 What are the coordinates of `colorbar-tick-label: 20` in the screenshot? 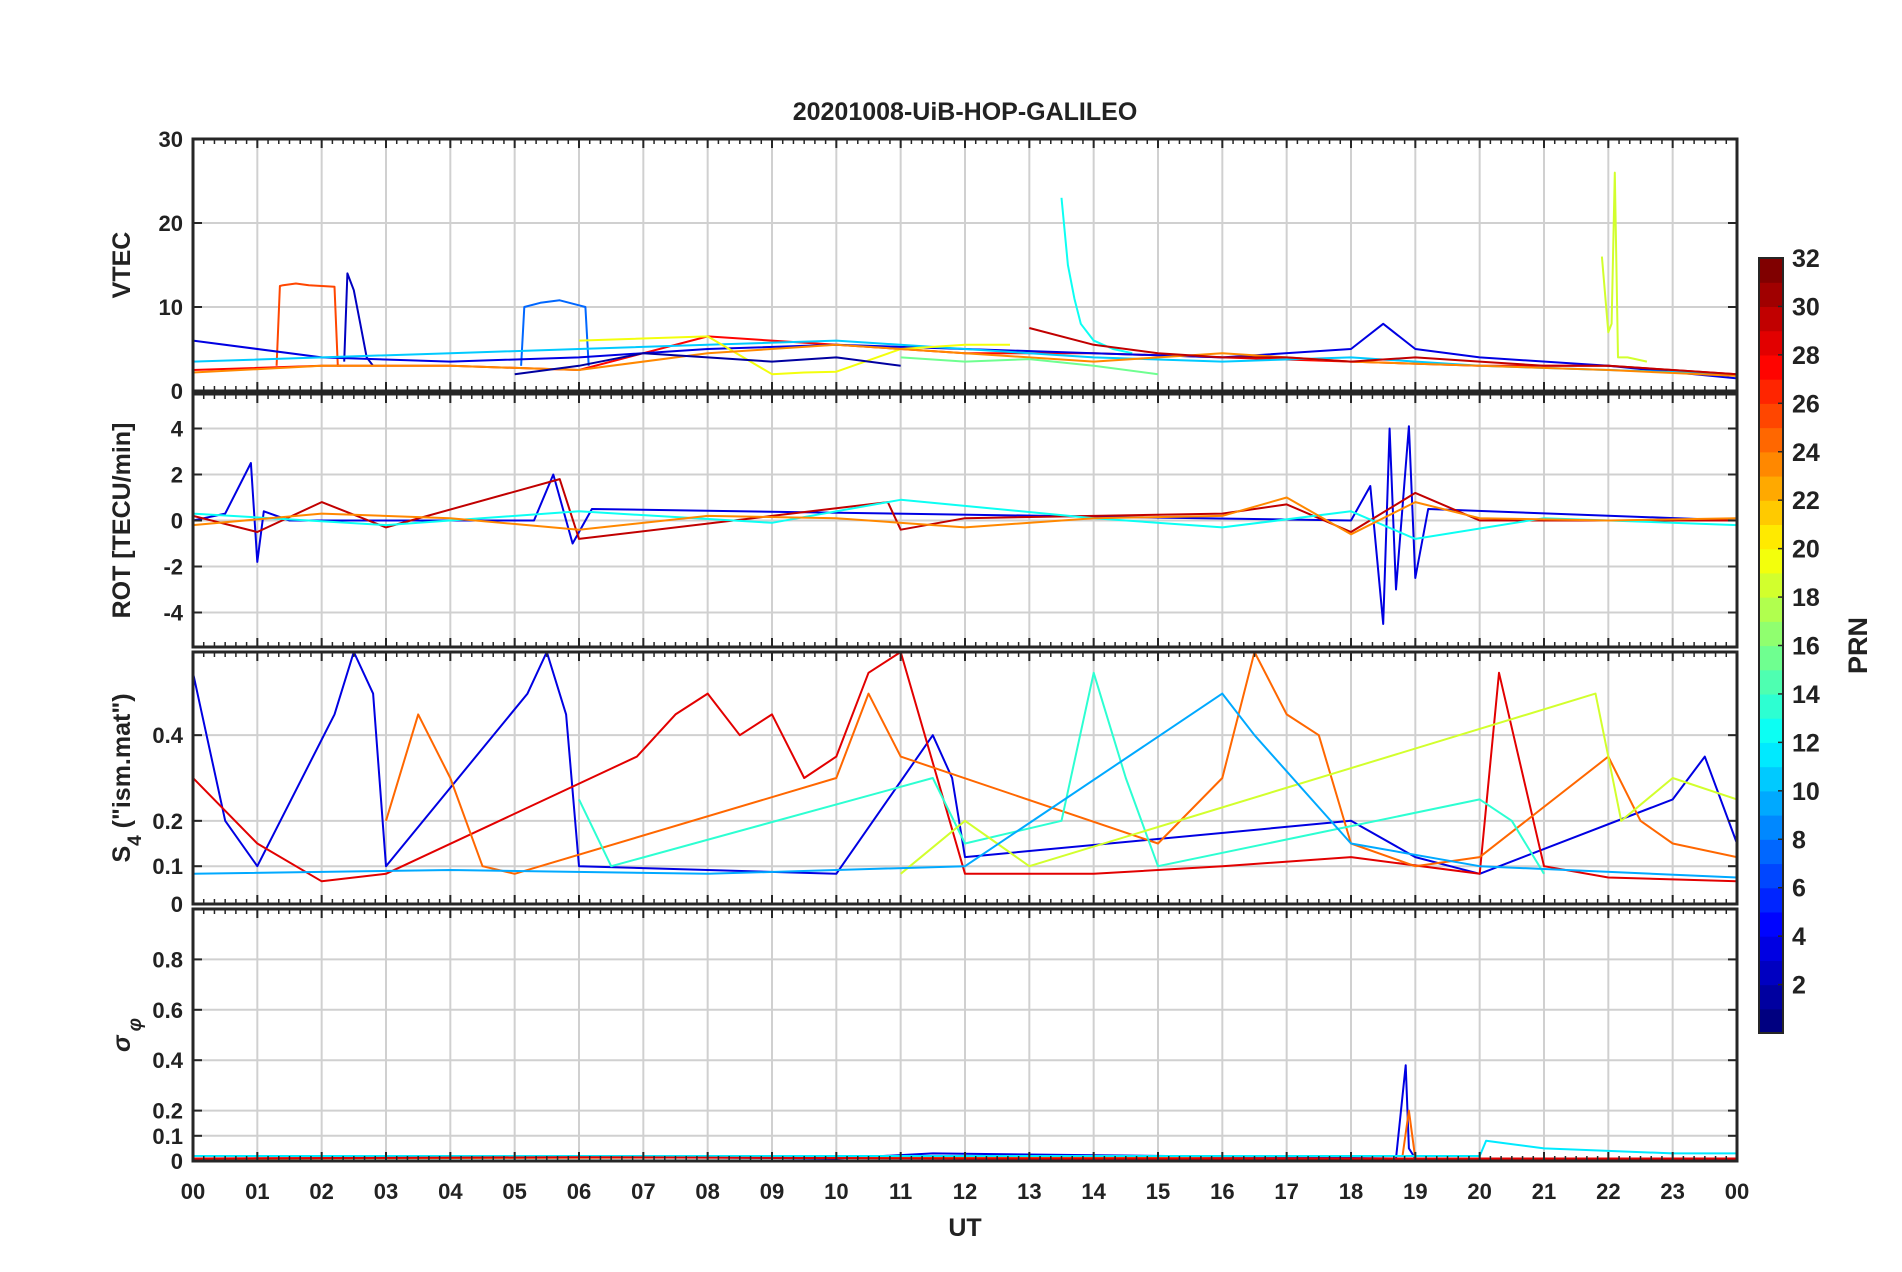 It's located at (1806, 550).